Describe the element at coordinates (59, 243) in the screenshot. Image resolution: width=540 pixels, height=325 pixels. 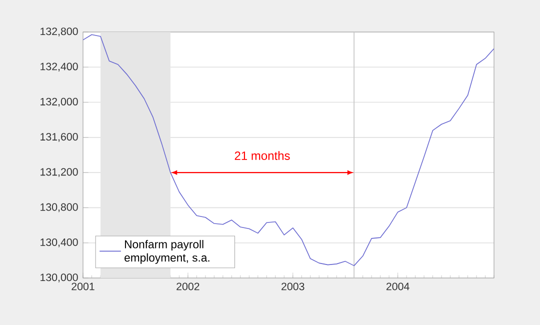
I see `y-tick-label: 130,400` at that location.